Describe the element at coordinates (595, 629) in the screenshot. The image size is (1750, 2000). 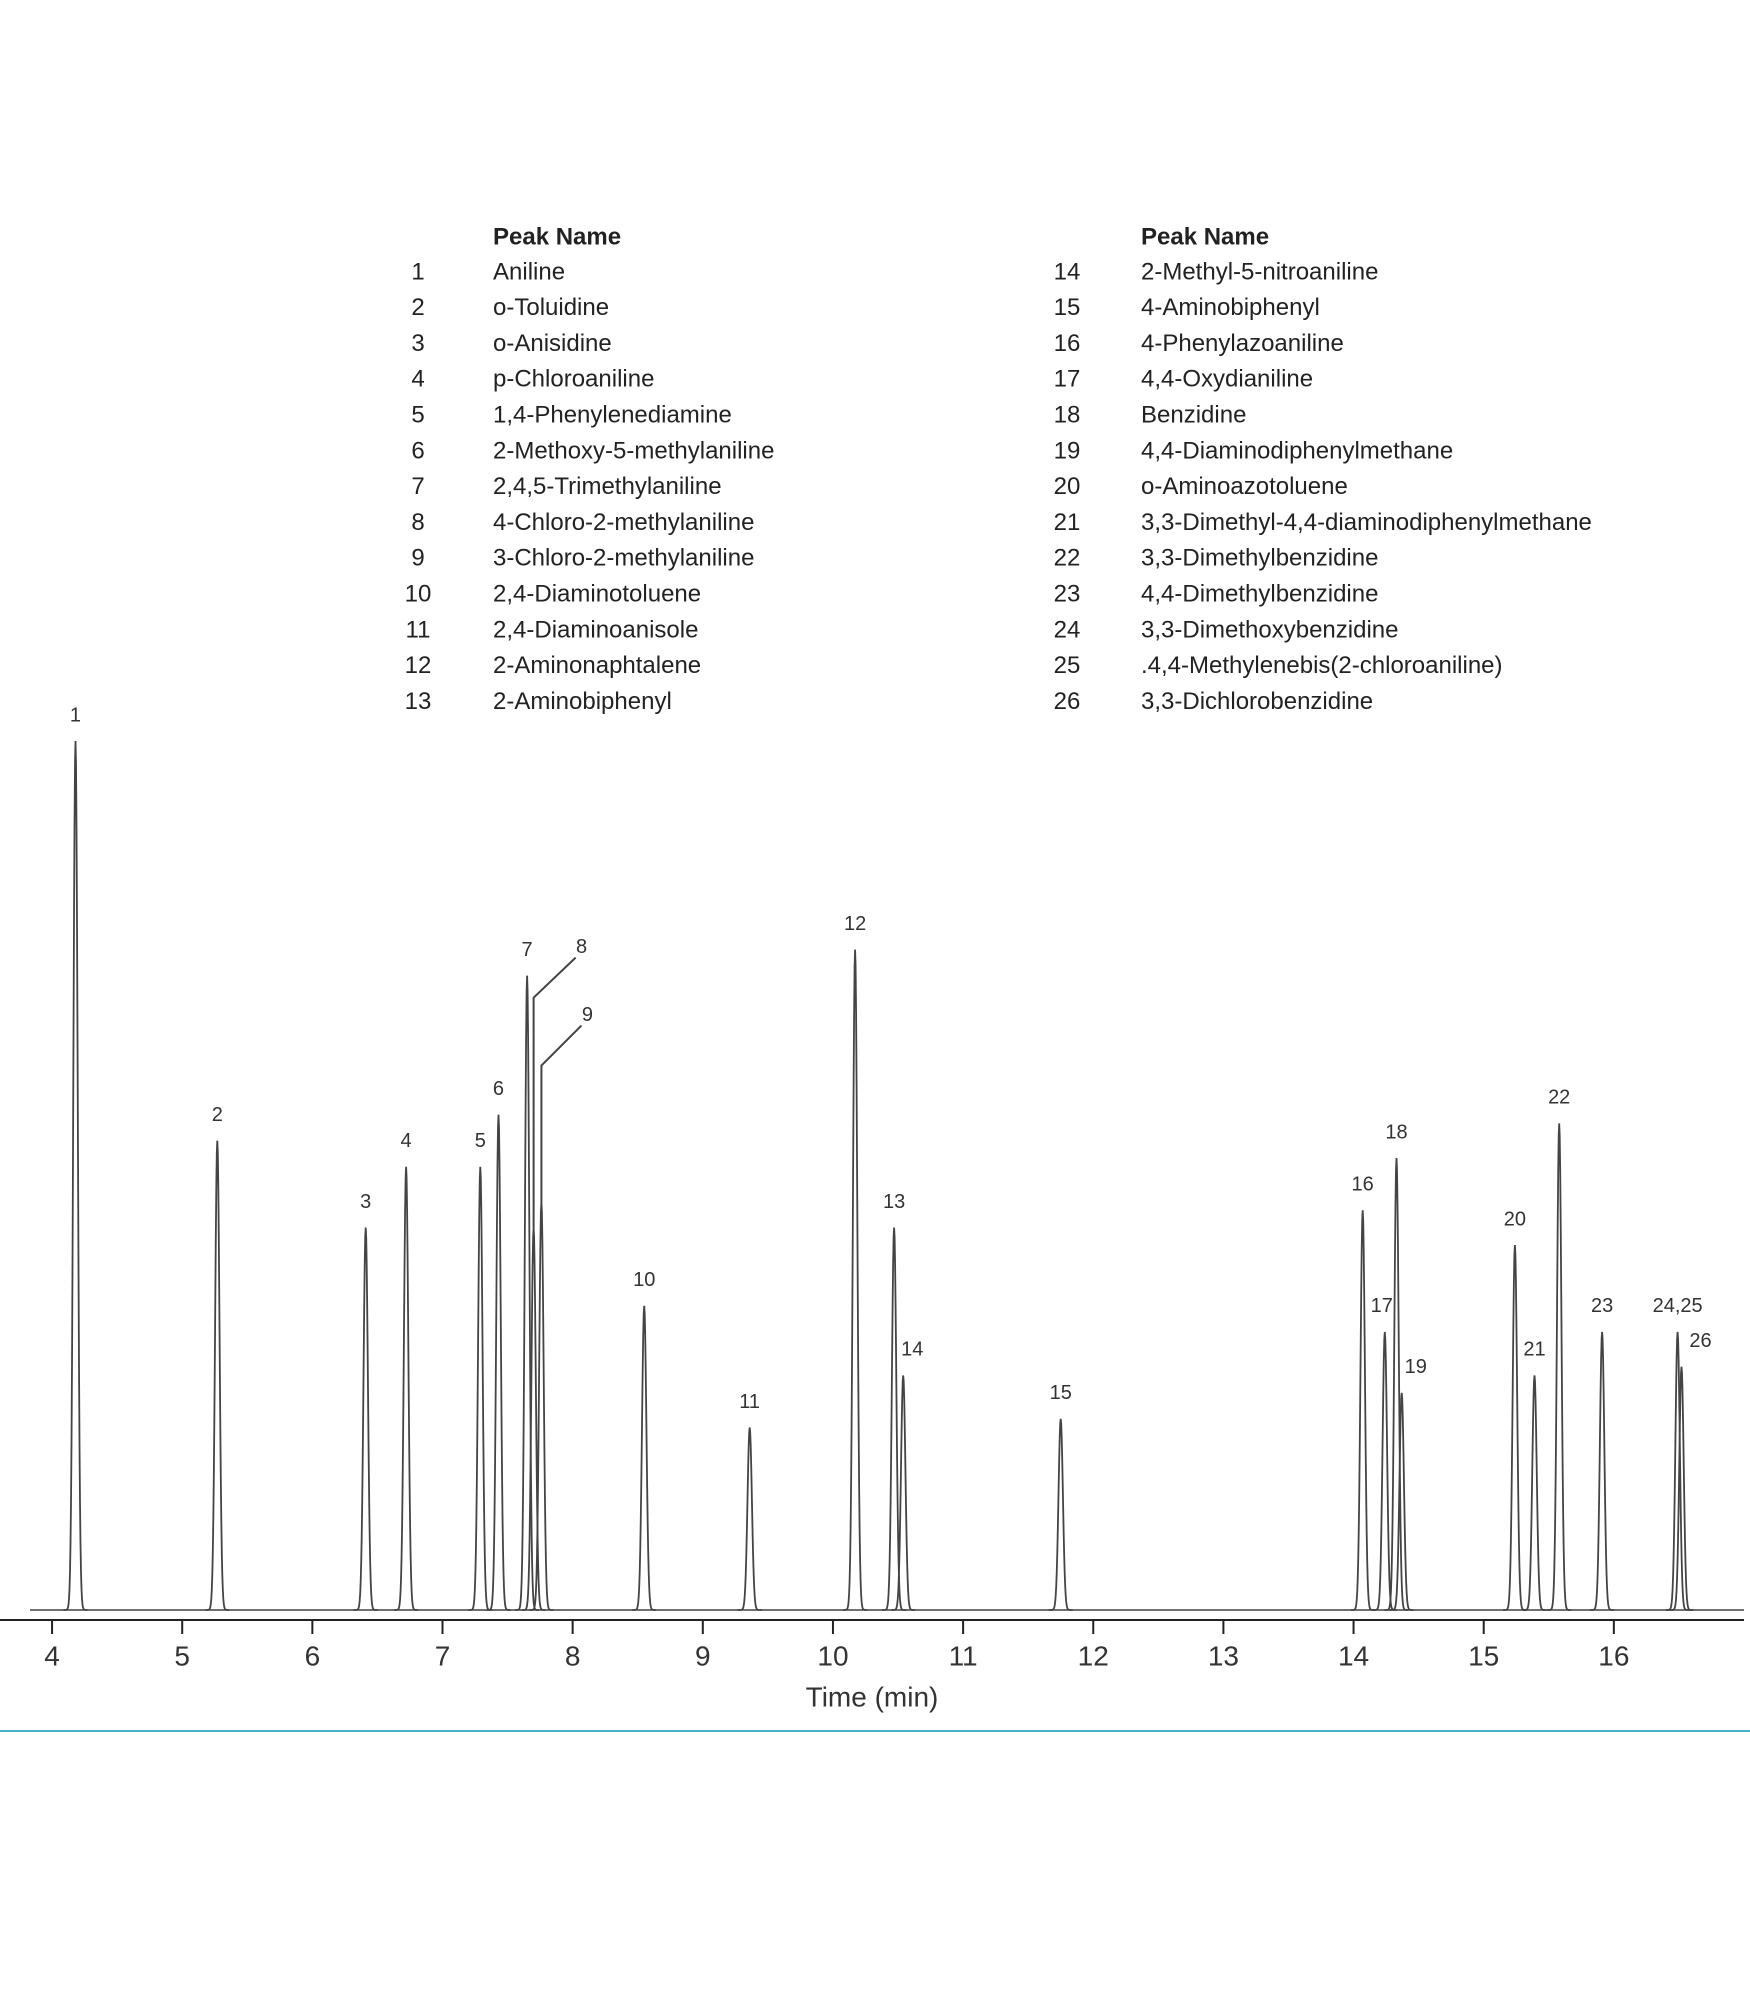
I see `legend-name: 2,4-Diaminoanisole` at that location.